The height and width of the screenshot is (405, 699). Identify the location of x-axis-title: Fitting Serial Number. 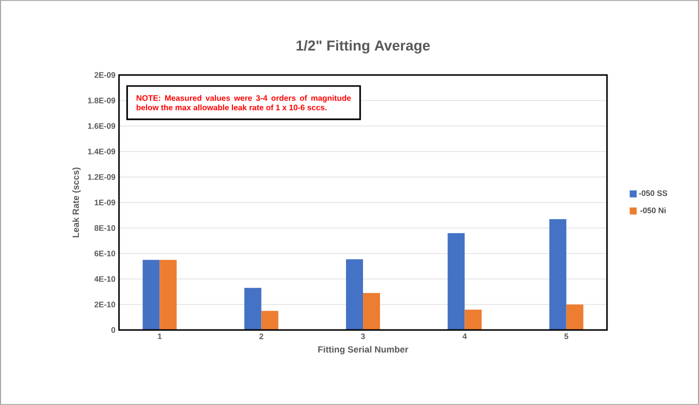
(363, 350).